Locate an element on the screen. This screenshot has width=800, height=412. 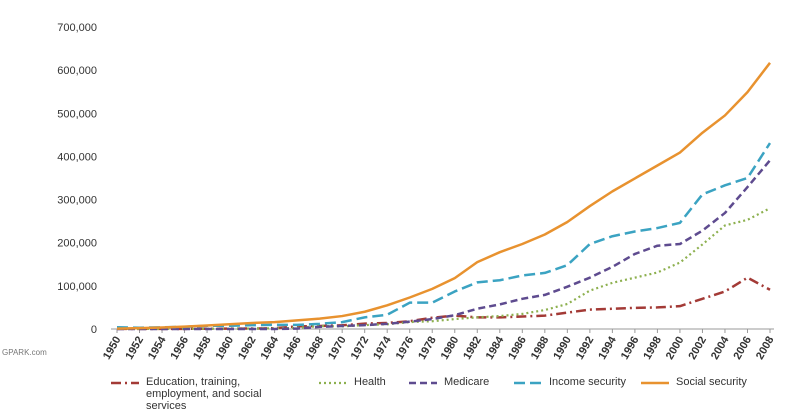
x-tick-label: 1998 is located at coordinates (652, 348).